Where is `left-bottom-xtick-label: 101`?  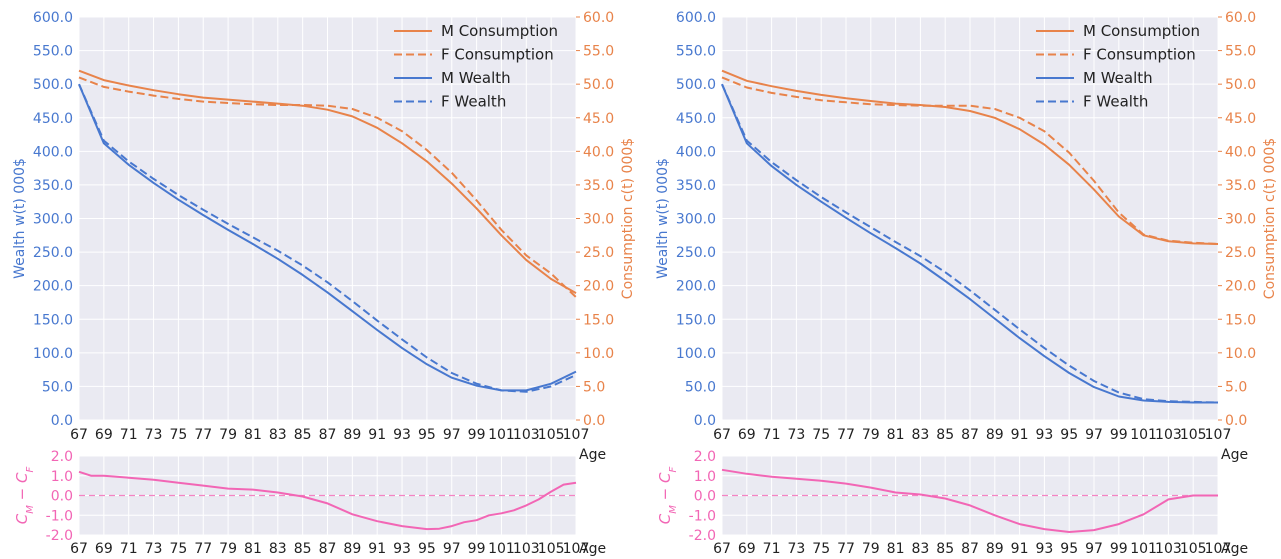 left-bottom-xtick-label: 101 is located at coordinates (501, 549).